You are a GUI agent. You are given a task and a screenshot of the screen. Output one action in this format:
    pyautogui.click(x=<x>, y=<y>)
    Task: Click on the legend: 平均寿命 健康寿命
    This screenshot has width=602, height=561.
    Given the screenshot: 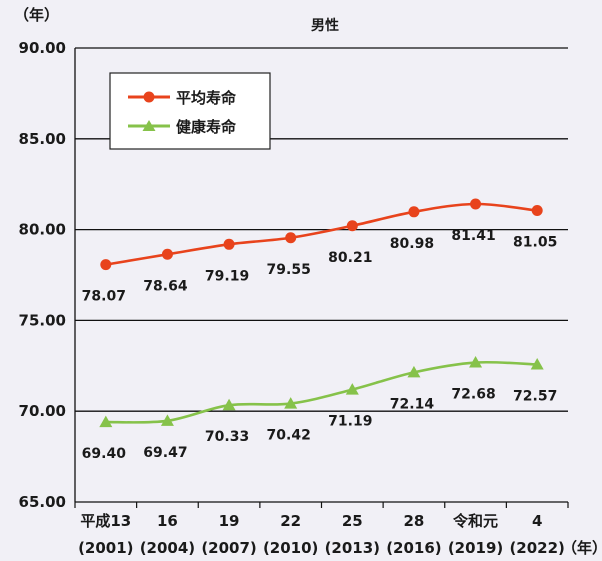 What is the action you would take?
    pyautogui.click(x=190, y=111)
    